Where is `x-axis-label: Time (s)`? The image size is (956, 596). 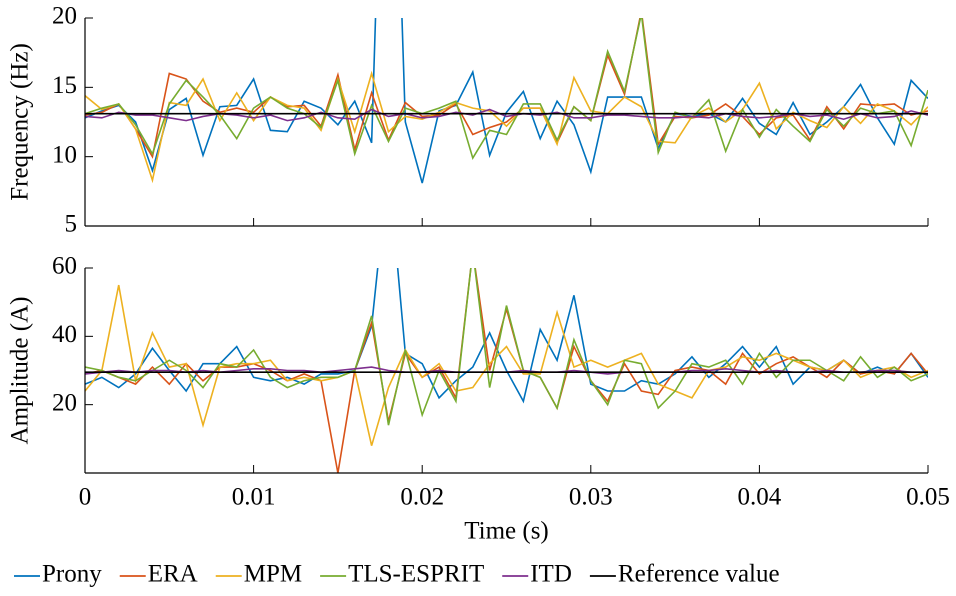
x-axis-label: Time (s) is located at coordinates (506, 531).